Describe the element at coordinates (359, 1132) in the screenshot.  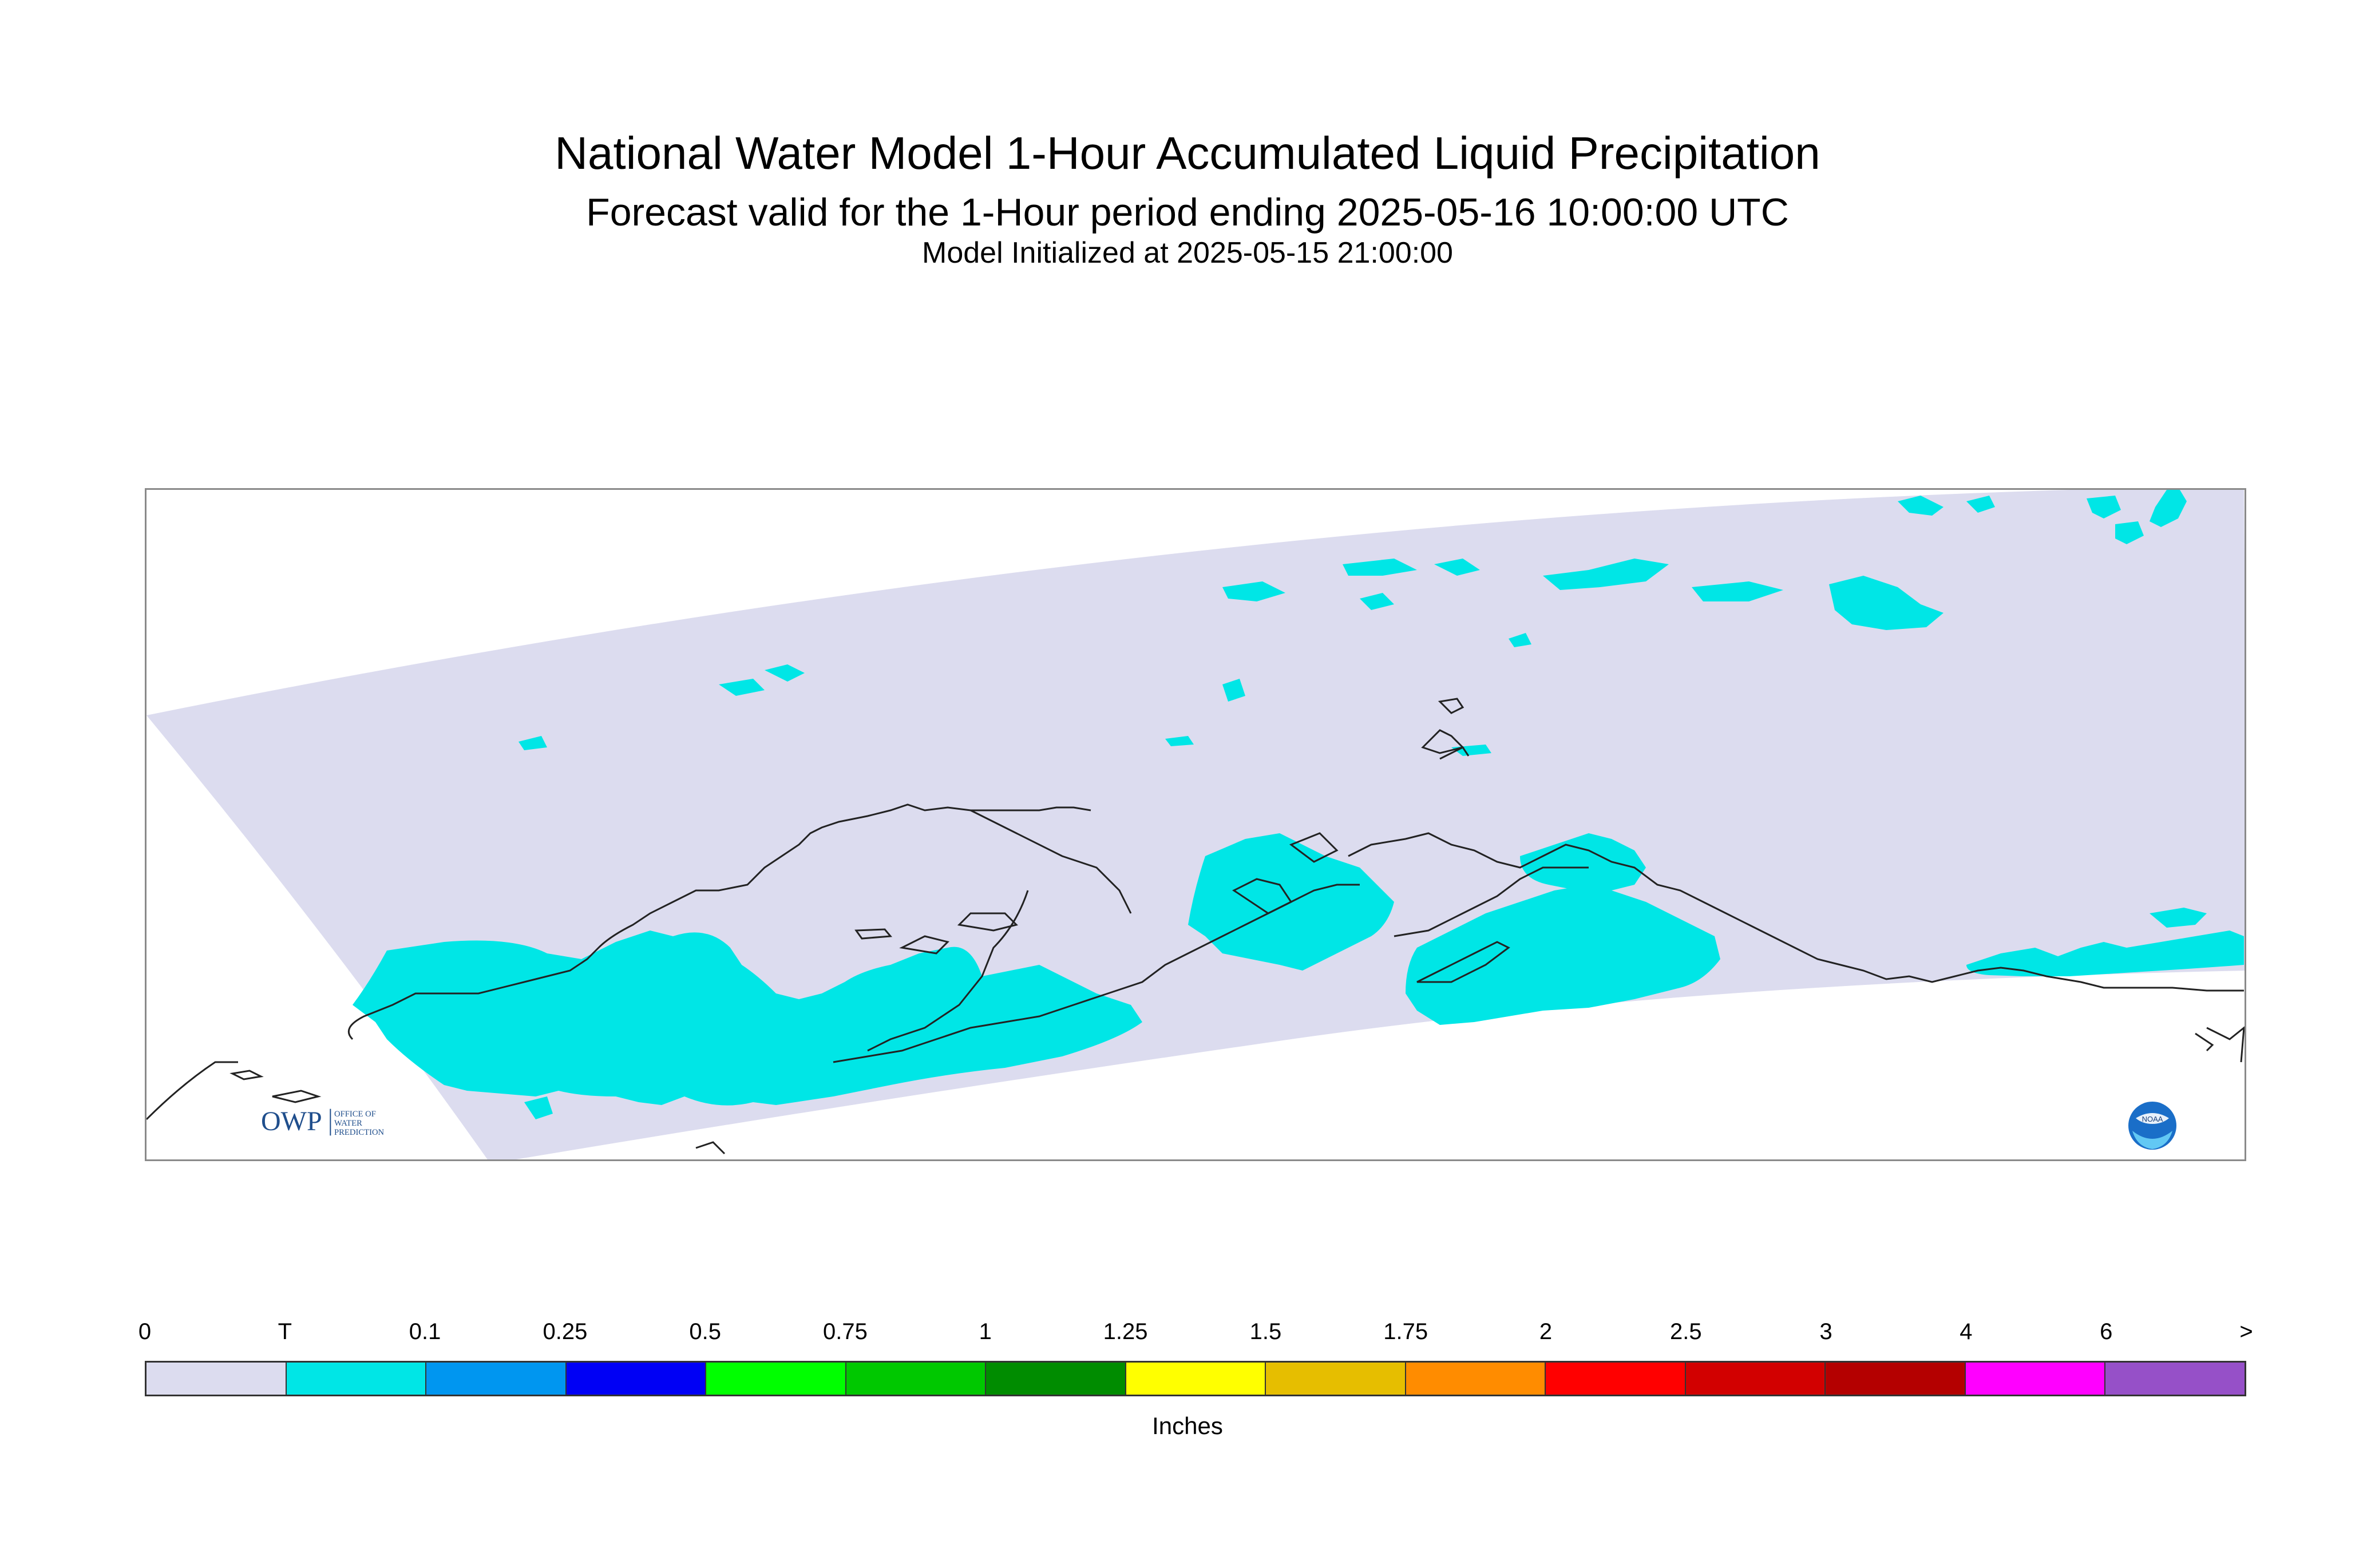
I see `owp-line-3: PREDICTION` at that location.